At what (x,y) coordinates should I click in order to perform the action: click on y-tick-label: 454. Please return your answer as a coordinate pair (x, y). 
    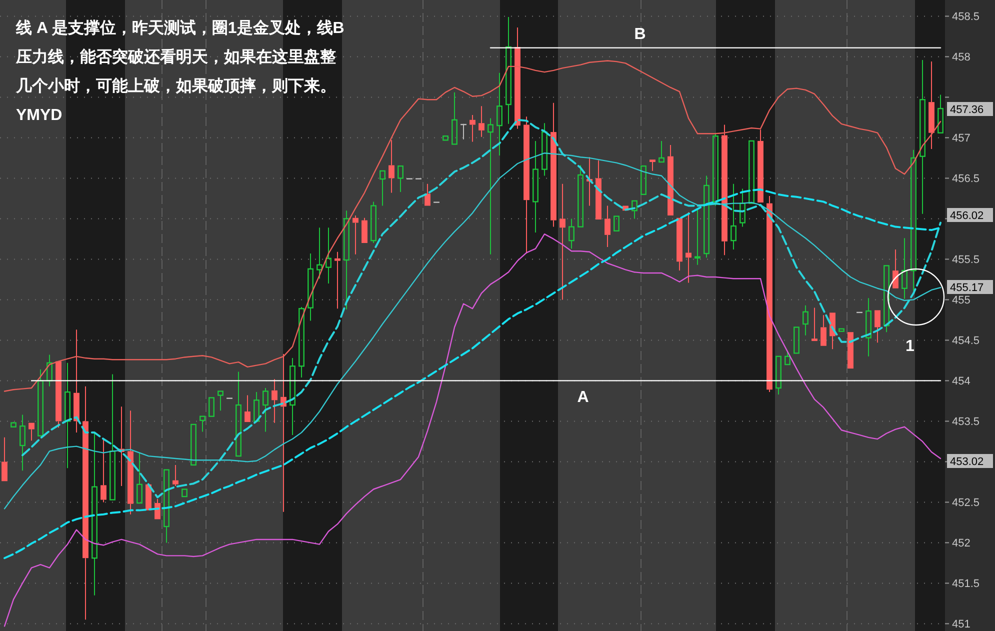
    Looking at the image, I should click on (961, 382).